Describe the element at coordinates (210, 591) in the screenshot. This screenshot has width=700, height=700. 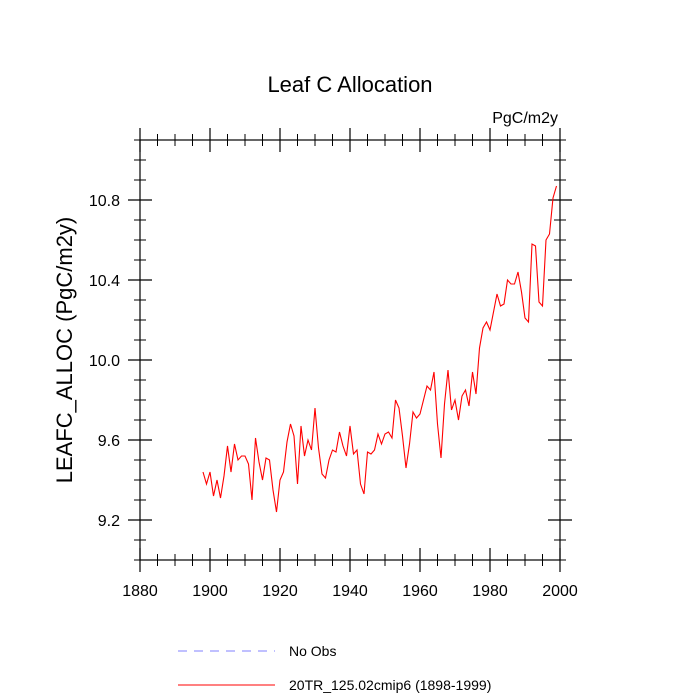
I see `x-tick-label: 1900` at that location.